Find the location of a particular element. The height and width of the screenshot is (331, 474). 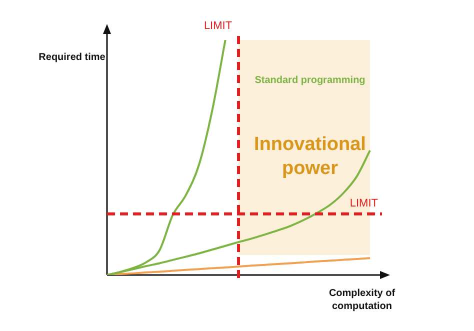

annotation: Innovational power is located at coordinates (310, 157).